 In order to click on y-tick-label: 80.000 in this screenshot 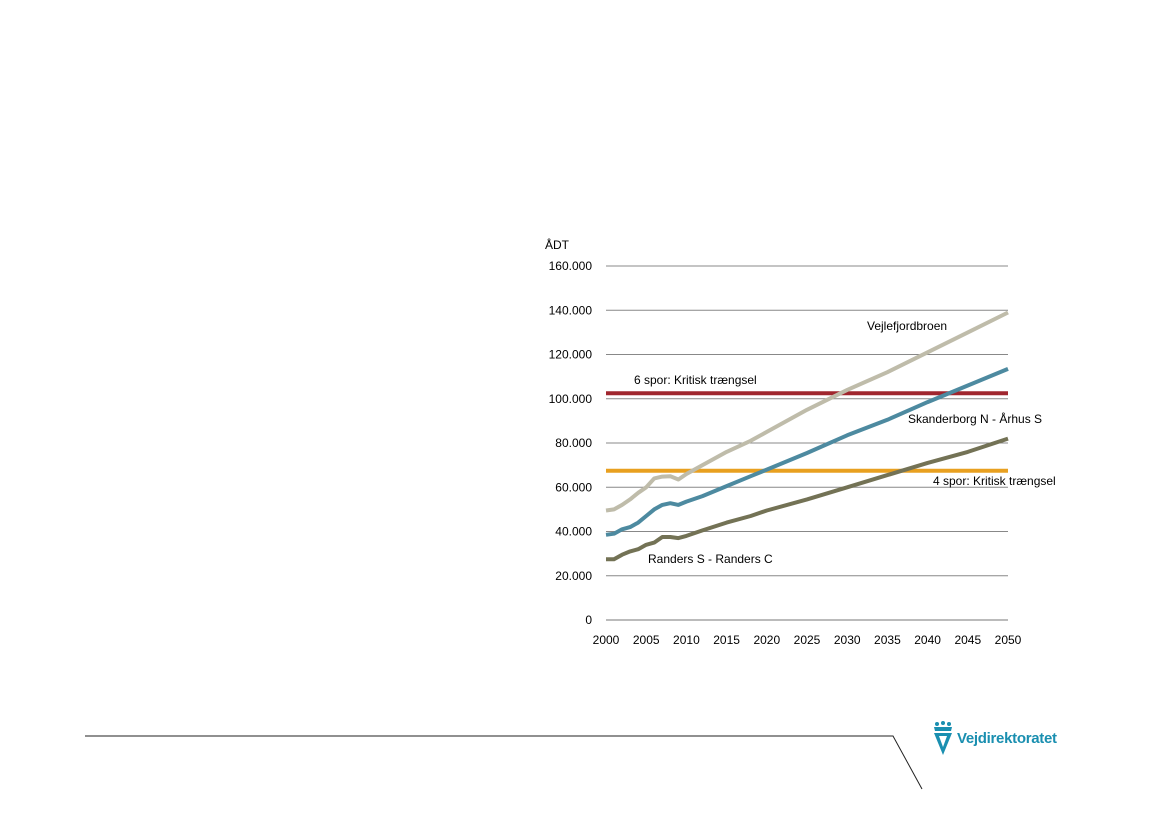, I will do `click(573, 443)`.